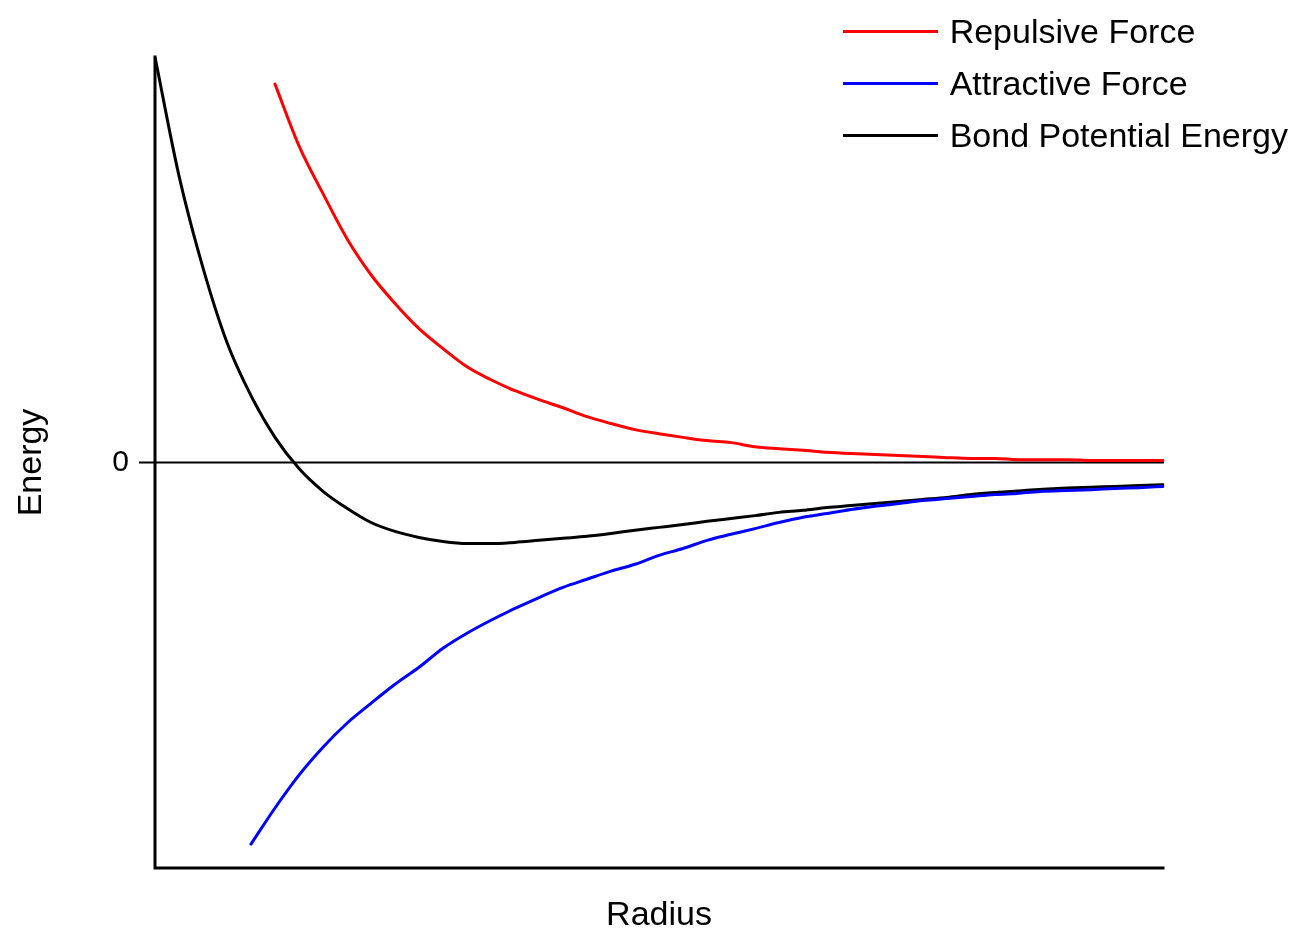 This screenshot has height=937, width=1296. I want to click on ref-line-label: 0, so click(120, 460).